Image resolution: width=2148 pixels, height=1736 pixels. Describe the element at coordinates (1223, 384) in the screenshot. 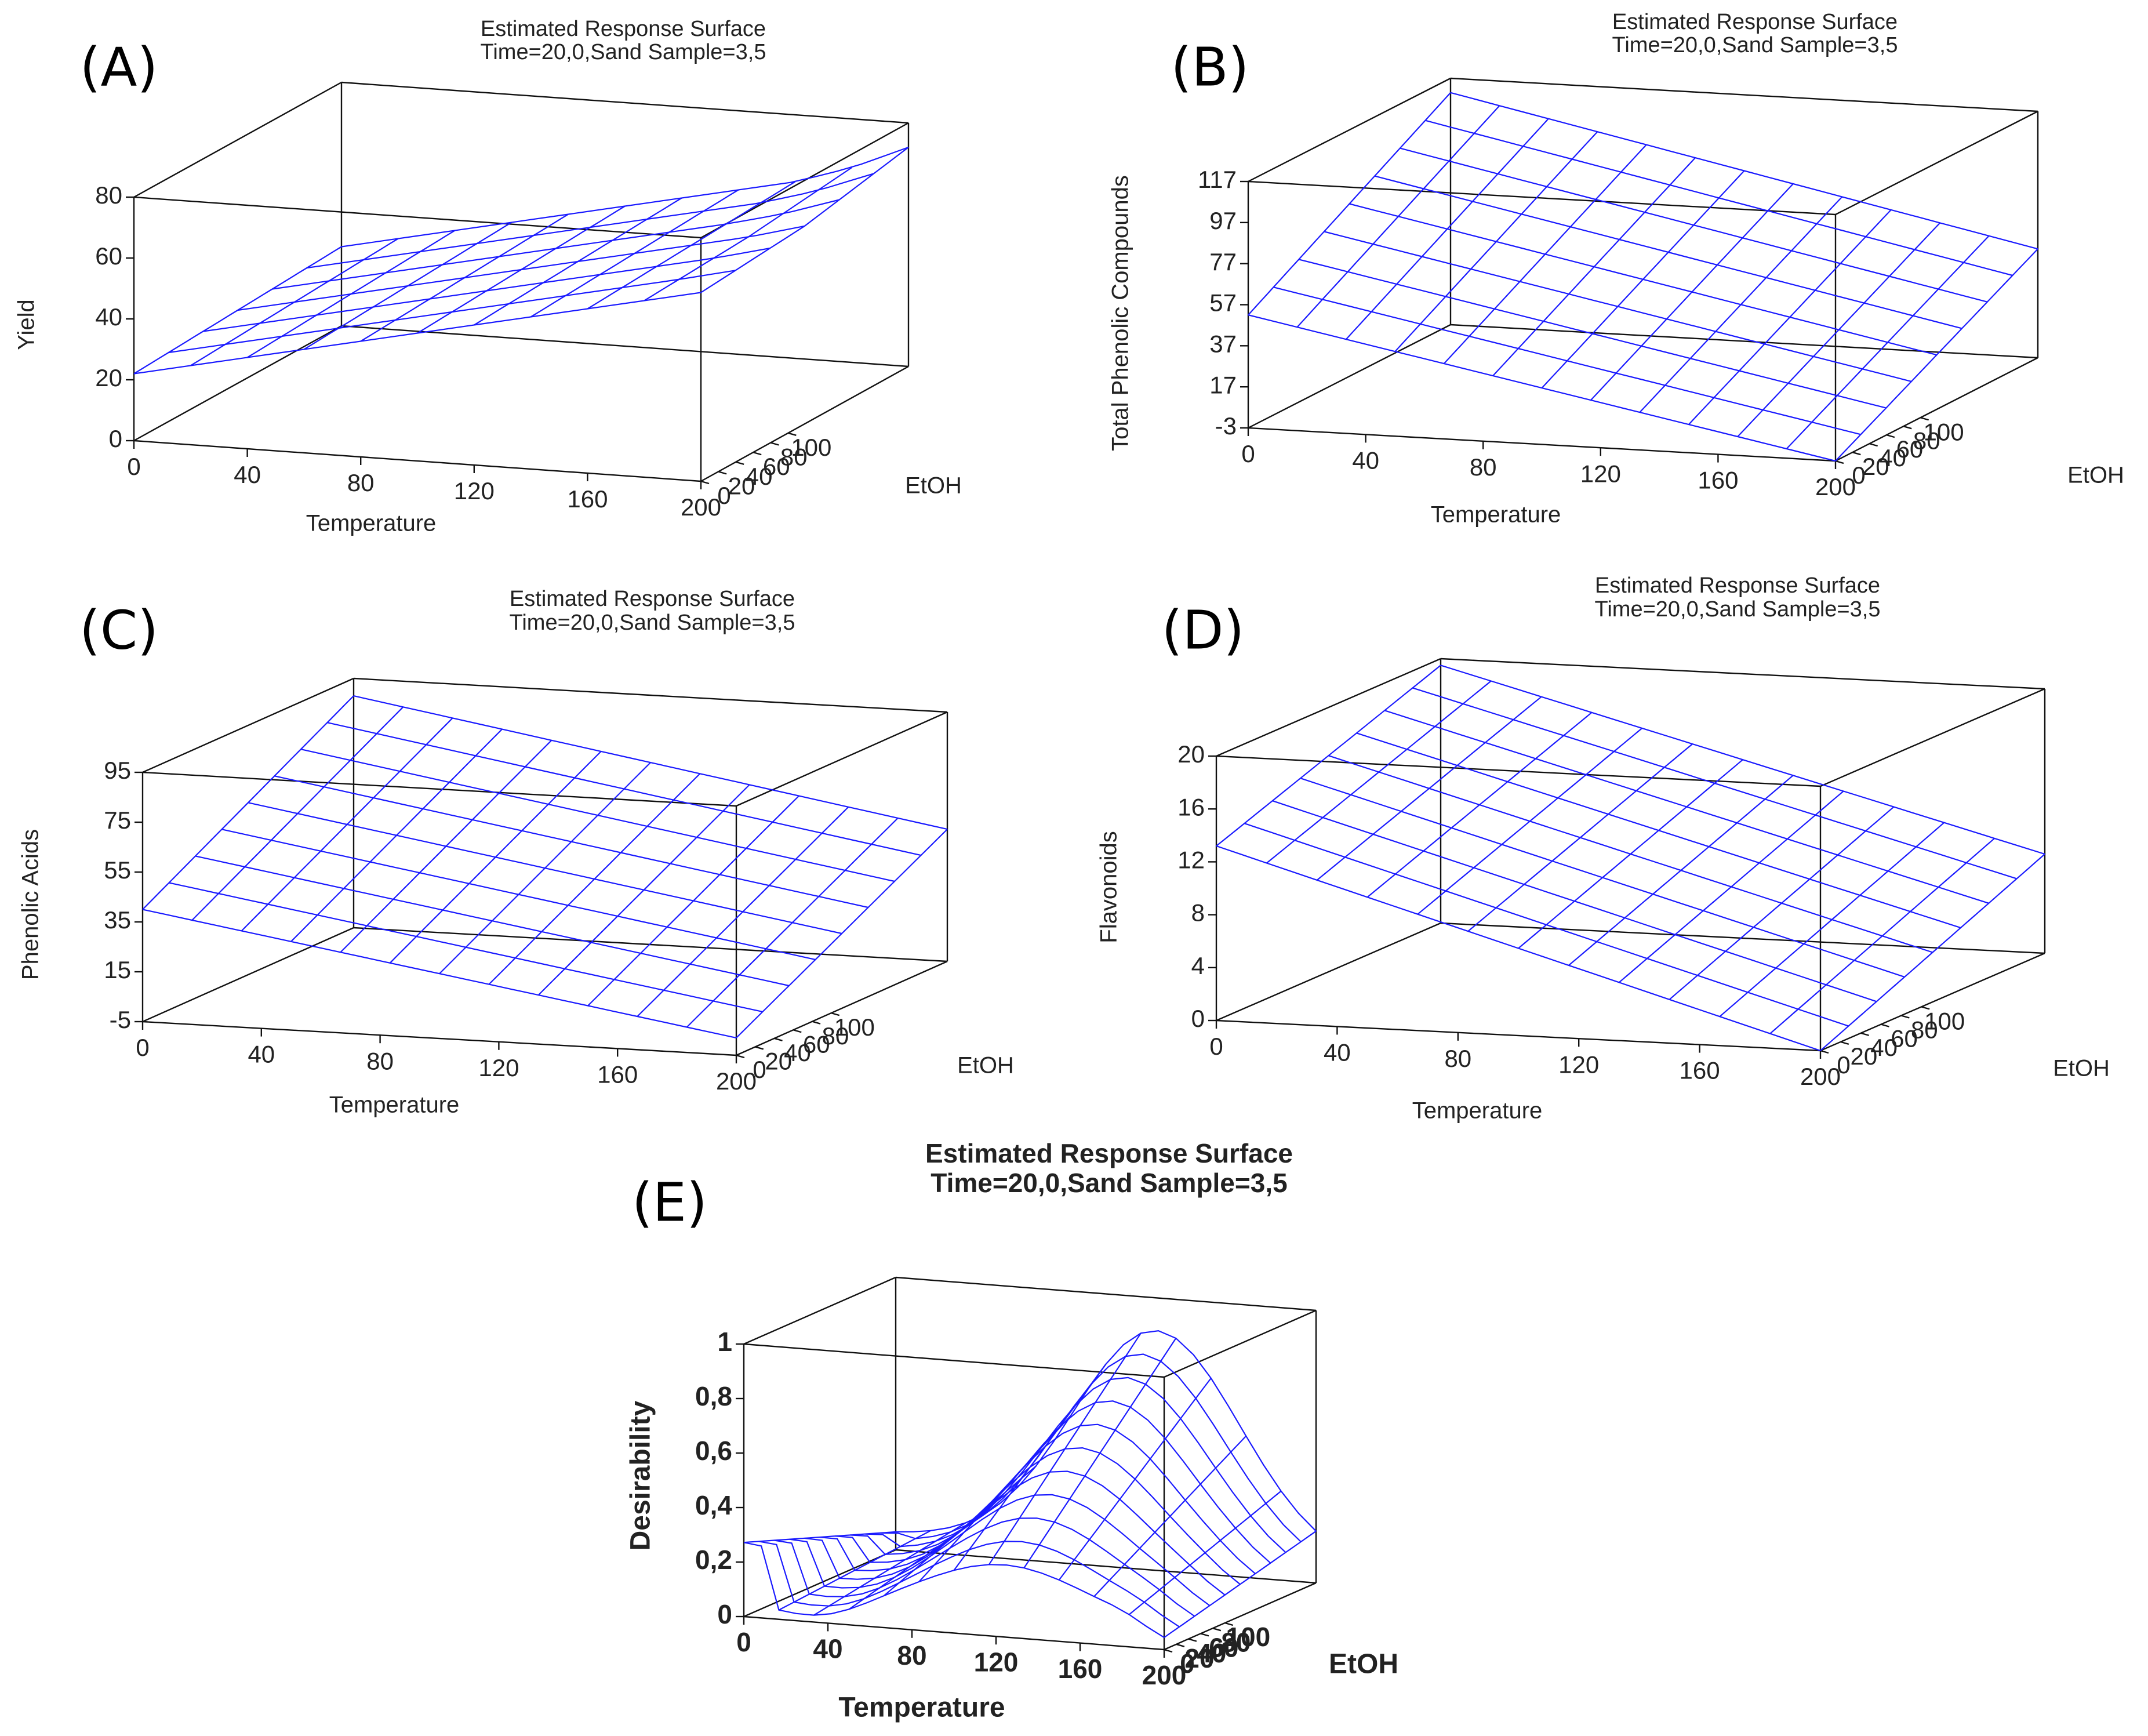

I see `z-tick-label: 17` at that location.